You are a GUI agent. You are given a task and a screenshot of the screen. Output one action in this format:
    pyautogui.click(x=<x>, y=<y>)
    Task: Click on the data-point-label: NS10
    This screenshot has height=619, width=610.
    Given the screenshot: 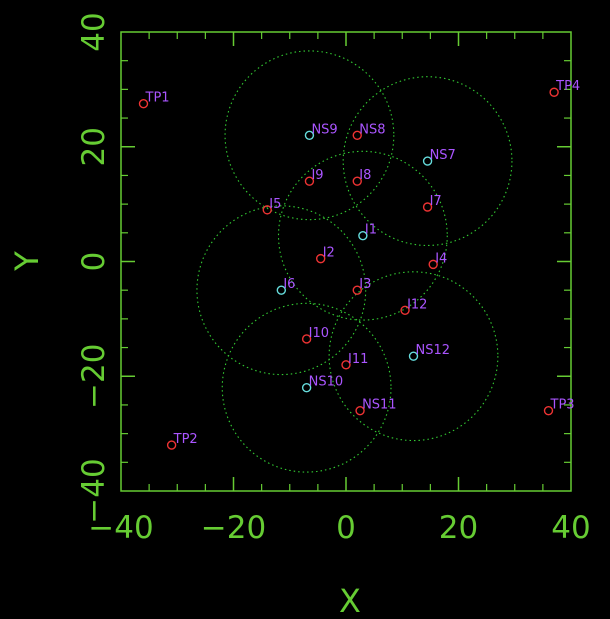 What is the action you would take?
    pyautogui.click(x=326, y=382)
    